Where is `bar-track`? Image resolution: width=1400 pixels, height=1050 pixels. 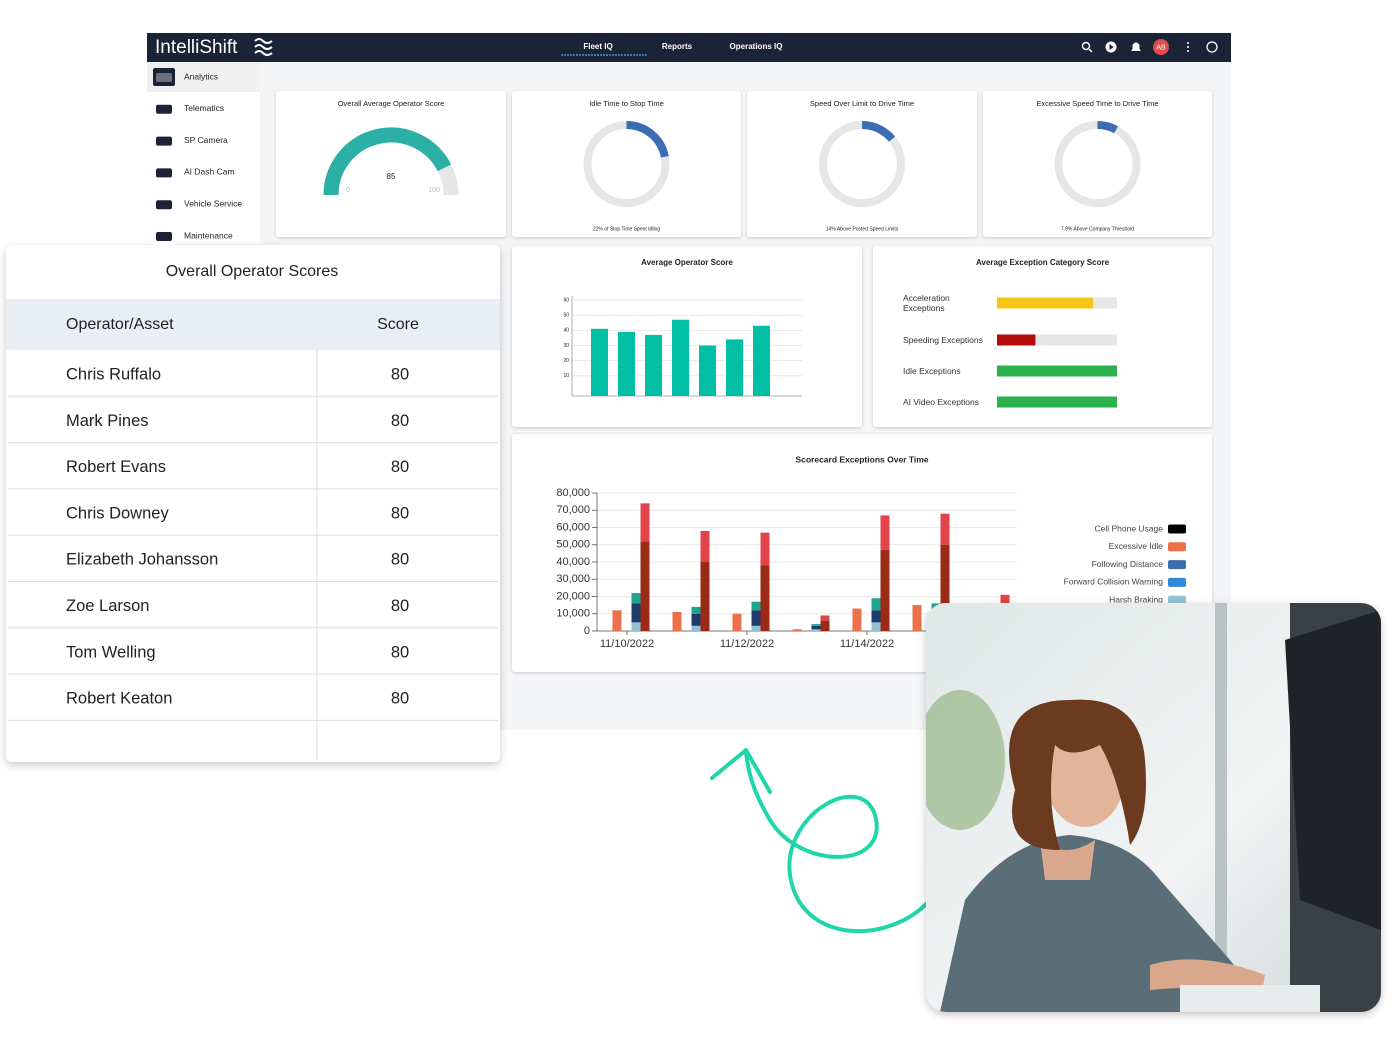
bar-track is located at coordinates (1057, 340).